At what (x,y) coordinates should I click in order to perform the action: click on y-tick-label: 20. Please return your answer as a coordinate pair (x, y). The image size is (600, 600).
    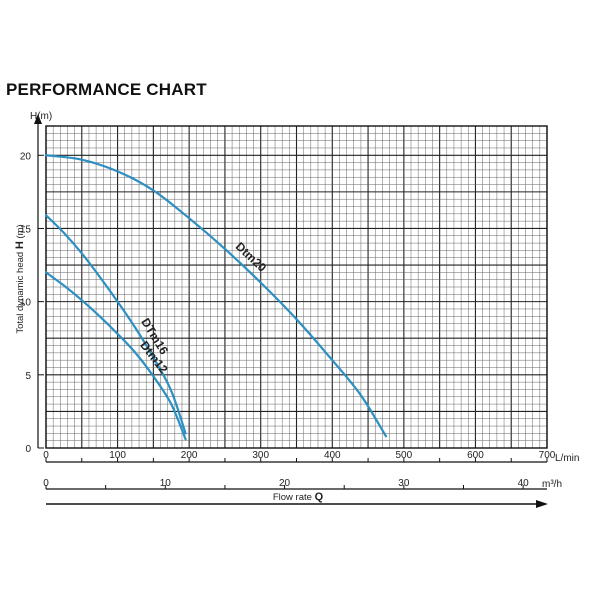
    Looking at the image, I should click on (26, 156).